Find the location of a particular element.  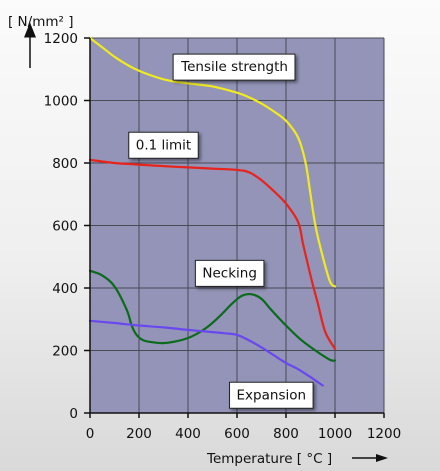

y-axis-title: [ N/mm² ] is located at coordinates (40, 22).